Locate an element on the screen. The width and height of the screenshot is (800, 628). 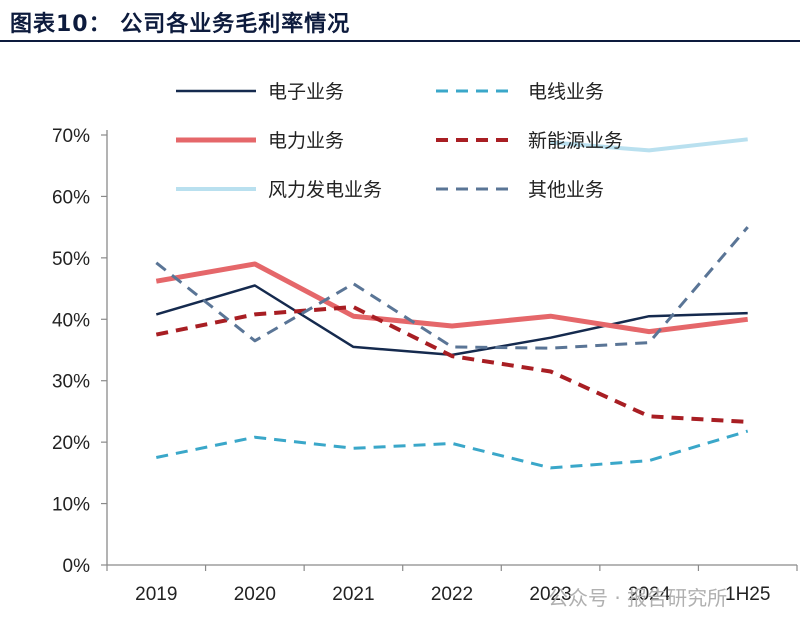
chart-title: 图表10： 公司各业务毛利率情况 is located at coordinates (180, 24).